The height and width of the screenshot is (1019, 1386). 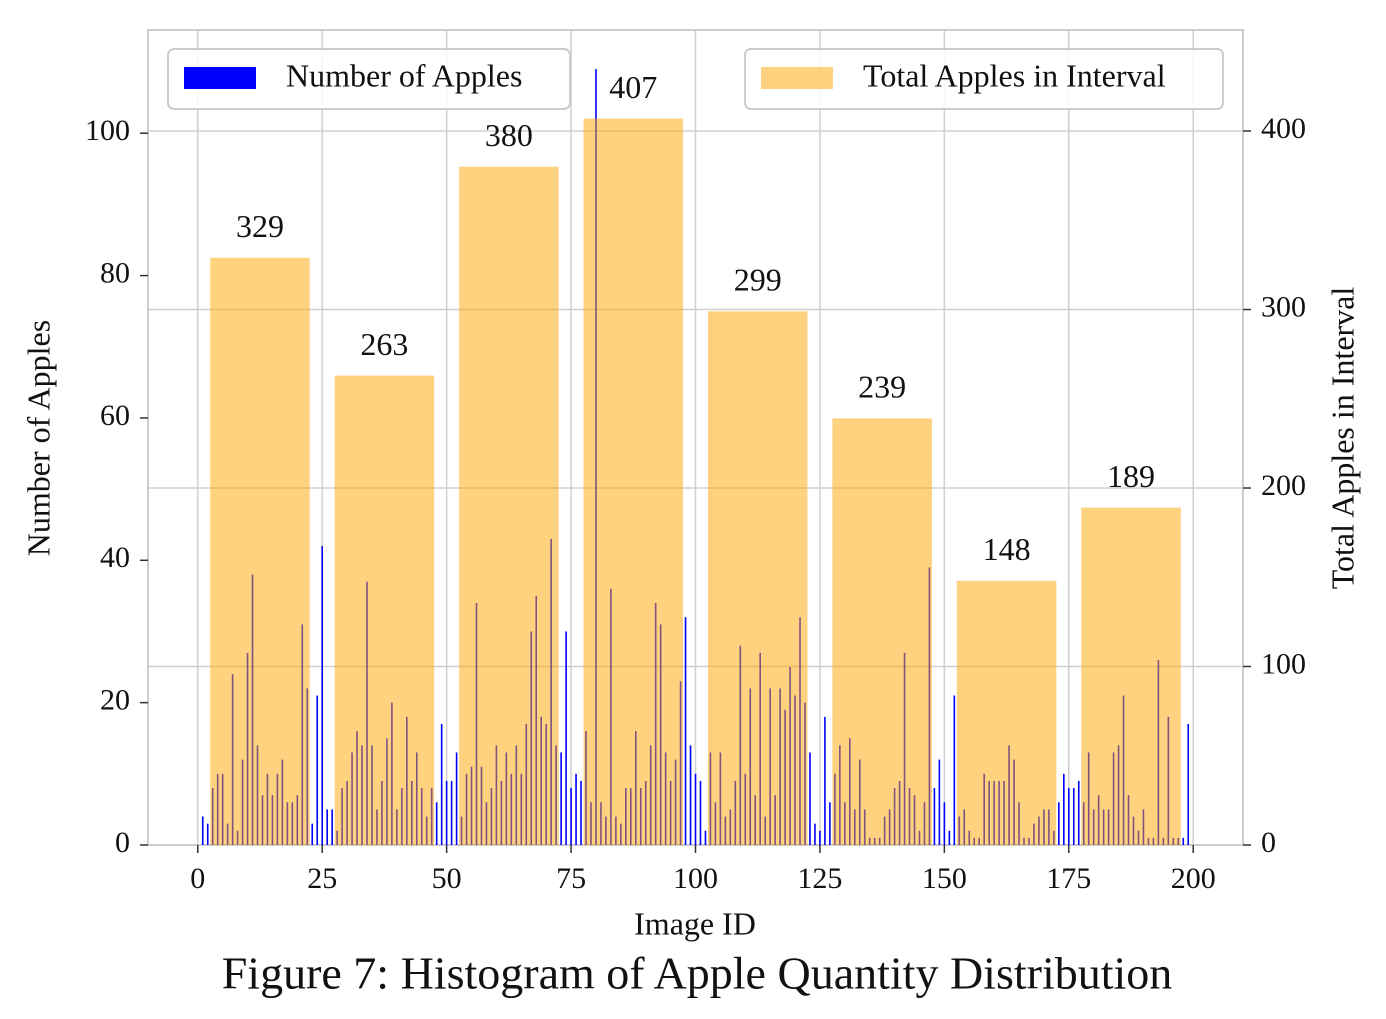 I want to click on x-tick-label: 25, so click(x=322, y=878).